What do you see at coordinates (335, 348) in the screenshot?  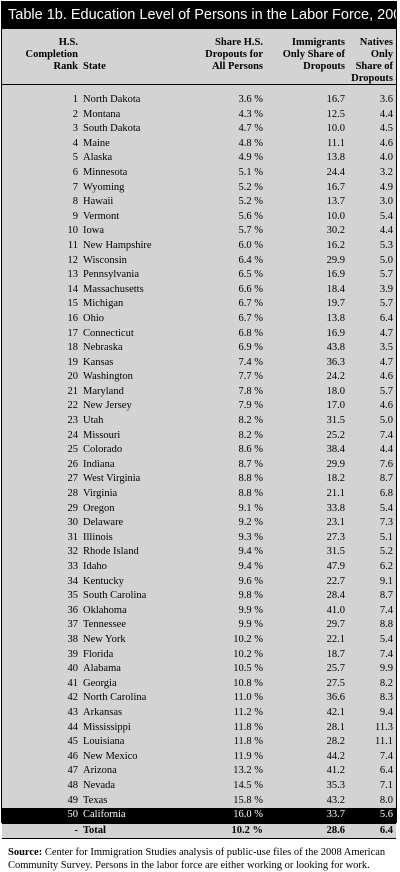 I see `row-immigrants: 43.8` at bounding box center [335, 348].